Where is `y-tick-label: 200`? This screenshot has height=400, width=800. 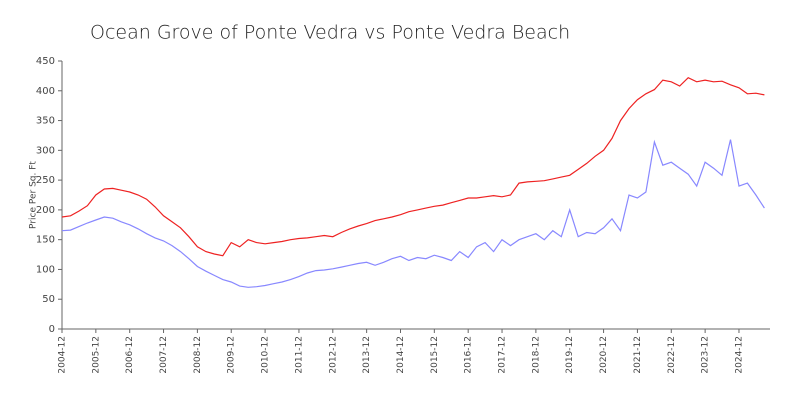 y-tick-label: 200 is located at coordinates (45, 210).